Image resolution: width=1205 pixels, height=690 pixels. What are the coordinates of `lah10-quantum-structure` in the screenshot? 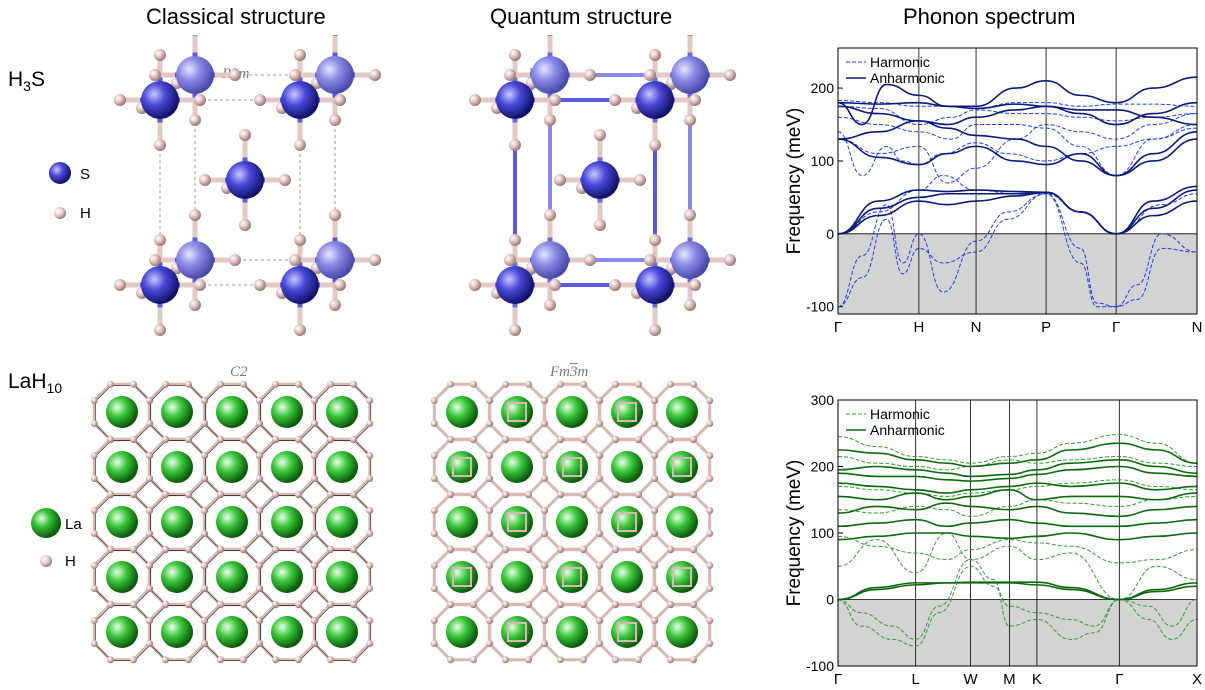 It's located at (572, 522).